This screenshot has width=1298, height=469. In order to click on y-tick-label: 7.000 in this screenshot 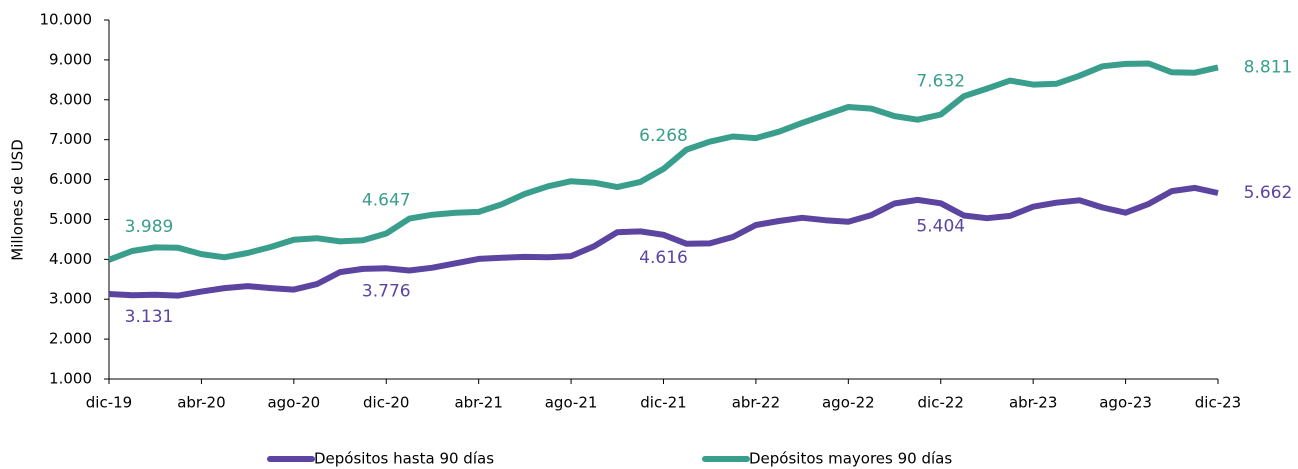, I will do `click(70, 139)`.